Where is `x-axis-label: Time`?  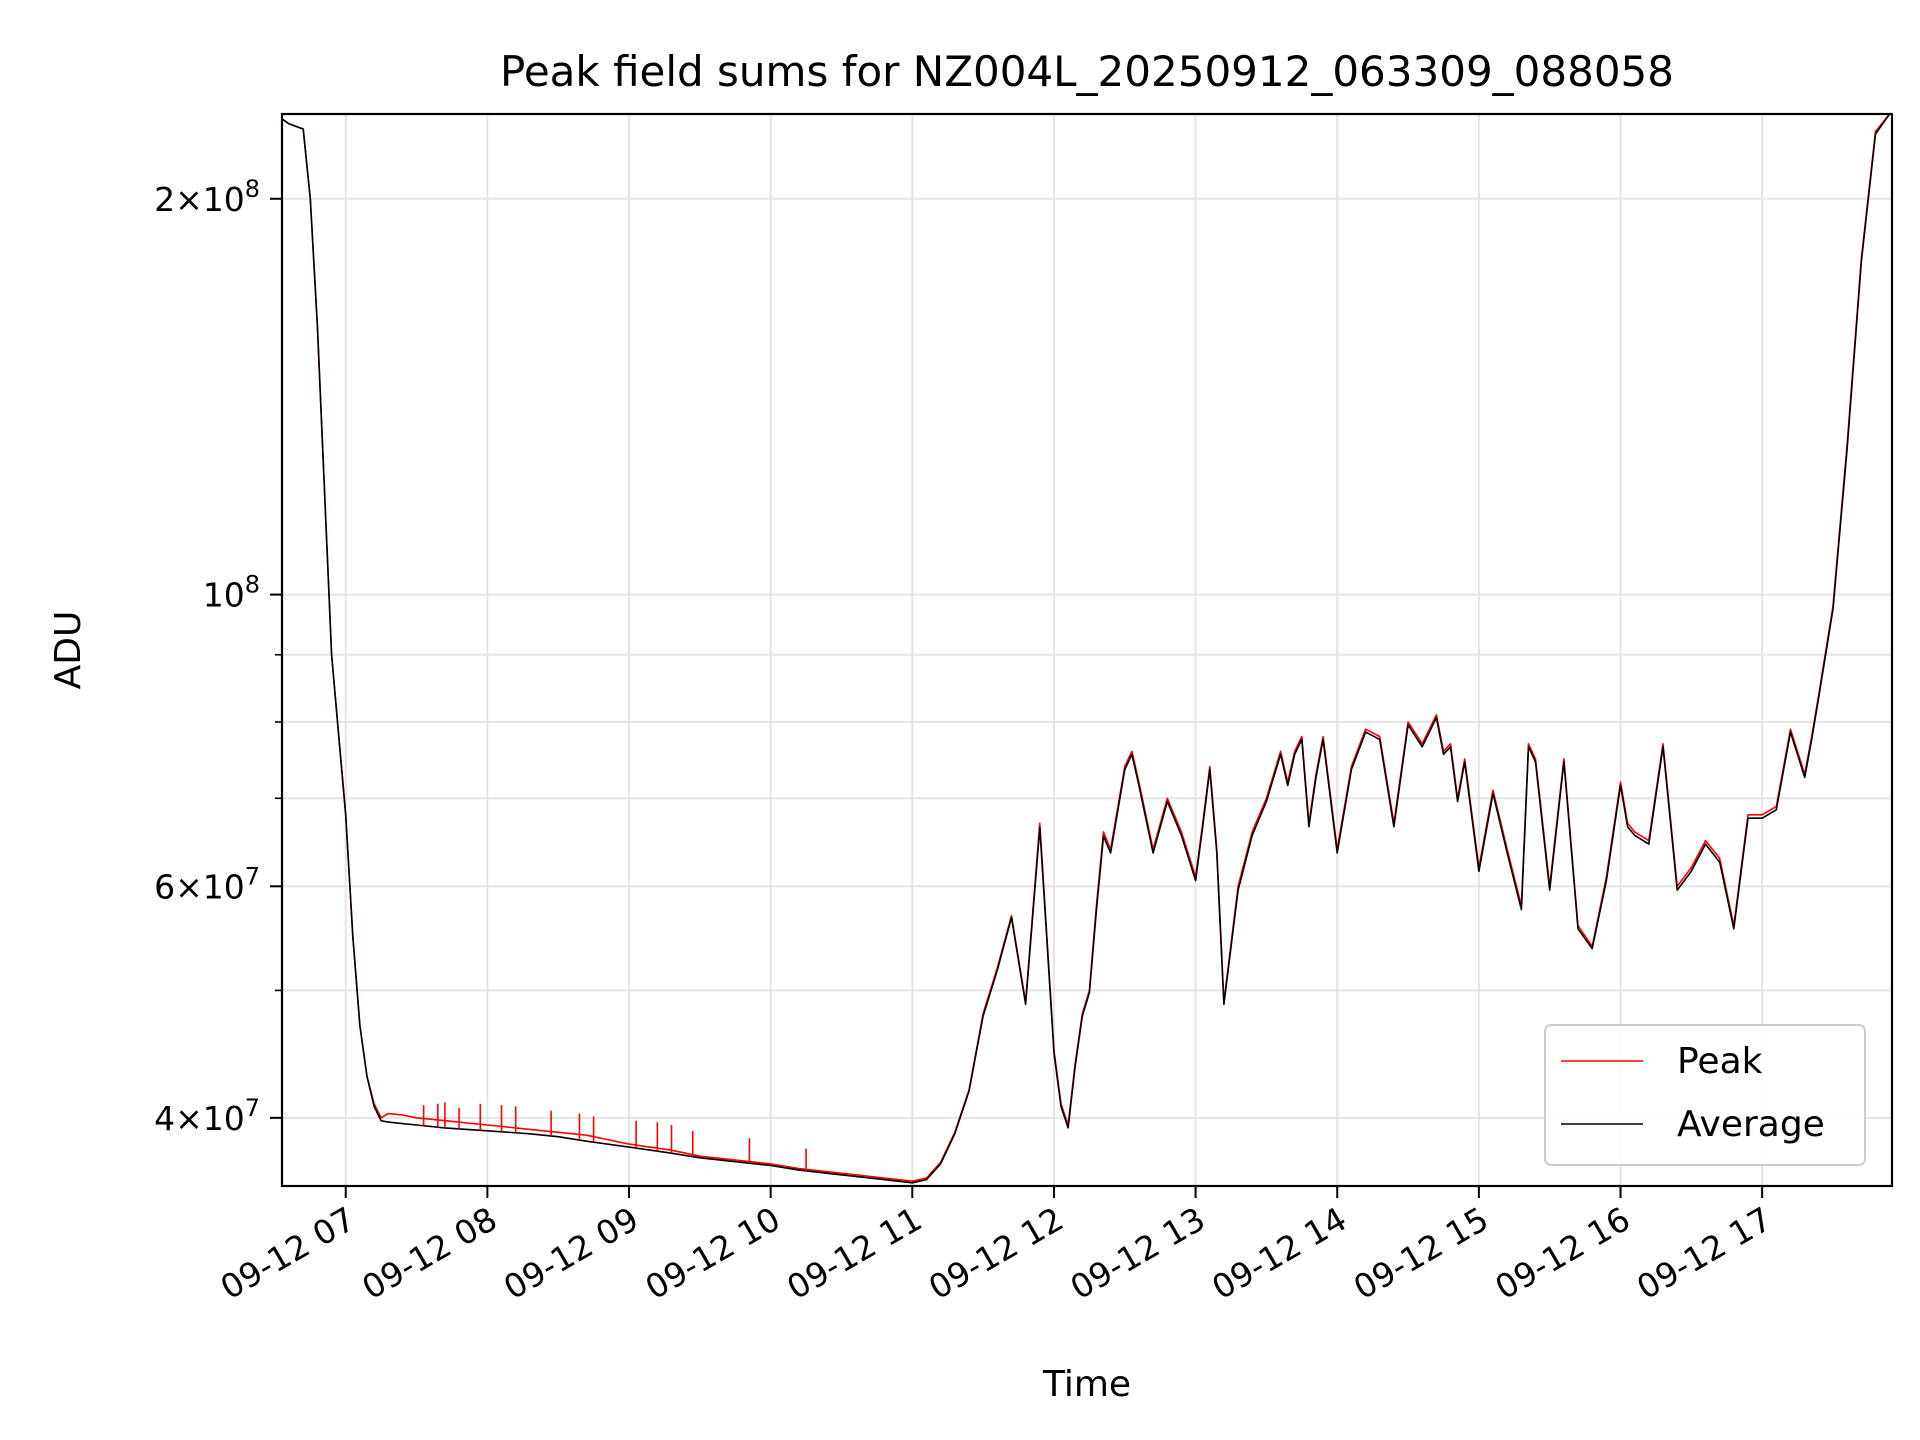
x-axis-label: Time is located at coordinates (1086, 1384).